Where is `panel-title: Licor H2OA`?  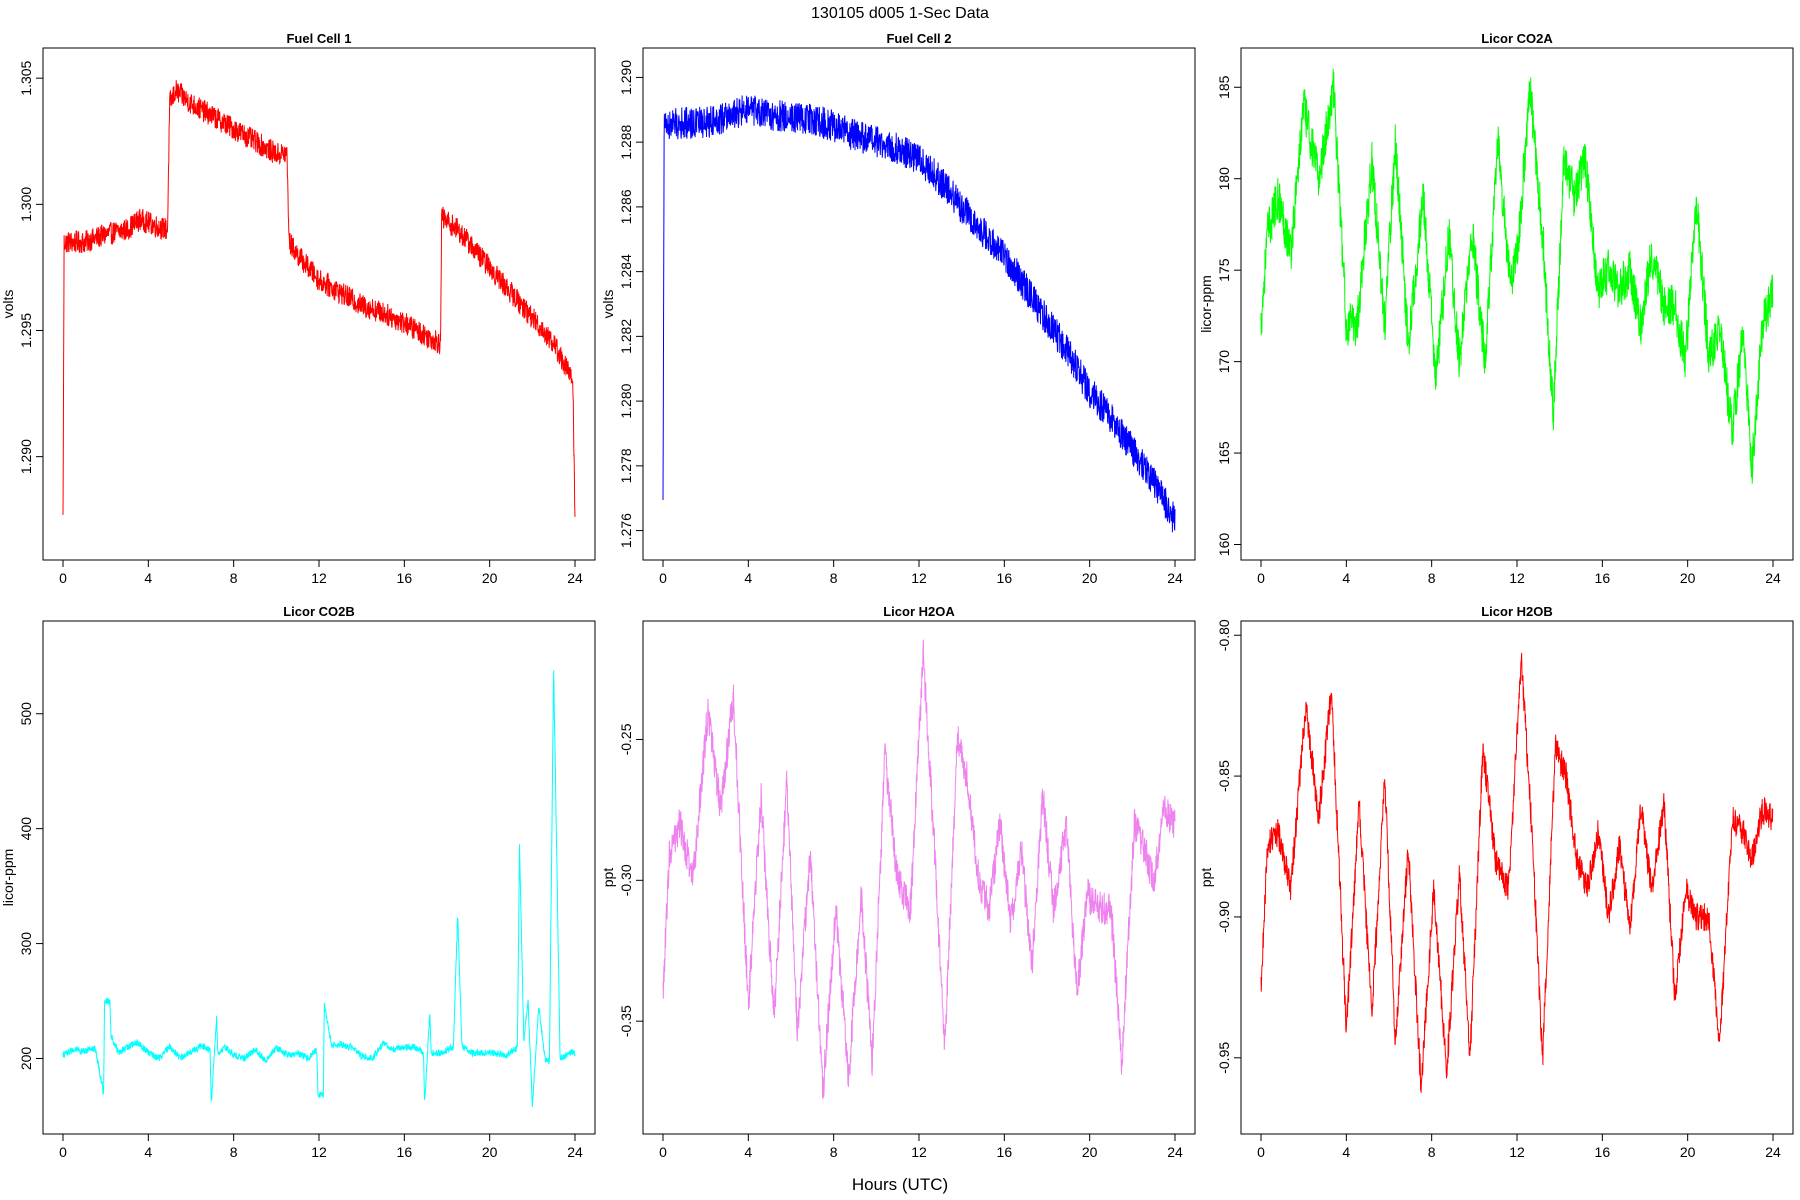 panel-title: Licor H2OA is located at coordinates (919, 611).